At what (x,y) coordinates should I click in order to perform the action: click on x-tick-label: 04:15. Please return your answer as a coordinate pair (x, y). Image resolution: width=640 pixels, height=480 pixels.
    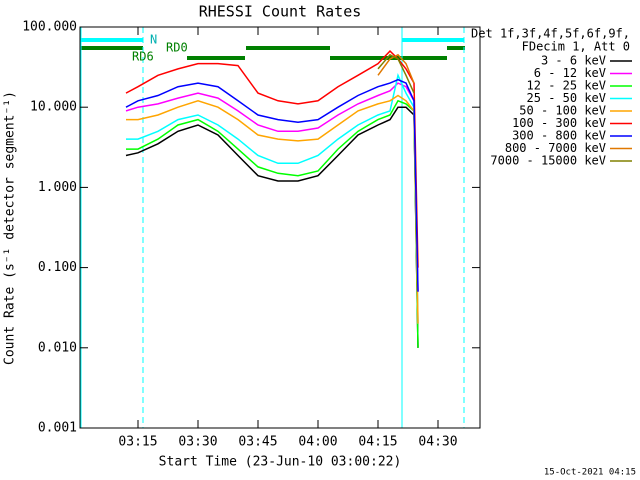
    Looking at the image, I should click on (377, 442).